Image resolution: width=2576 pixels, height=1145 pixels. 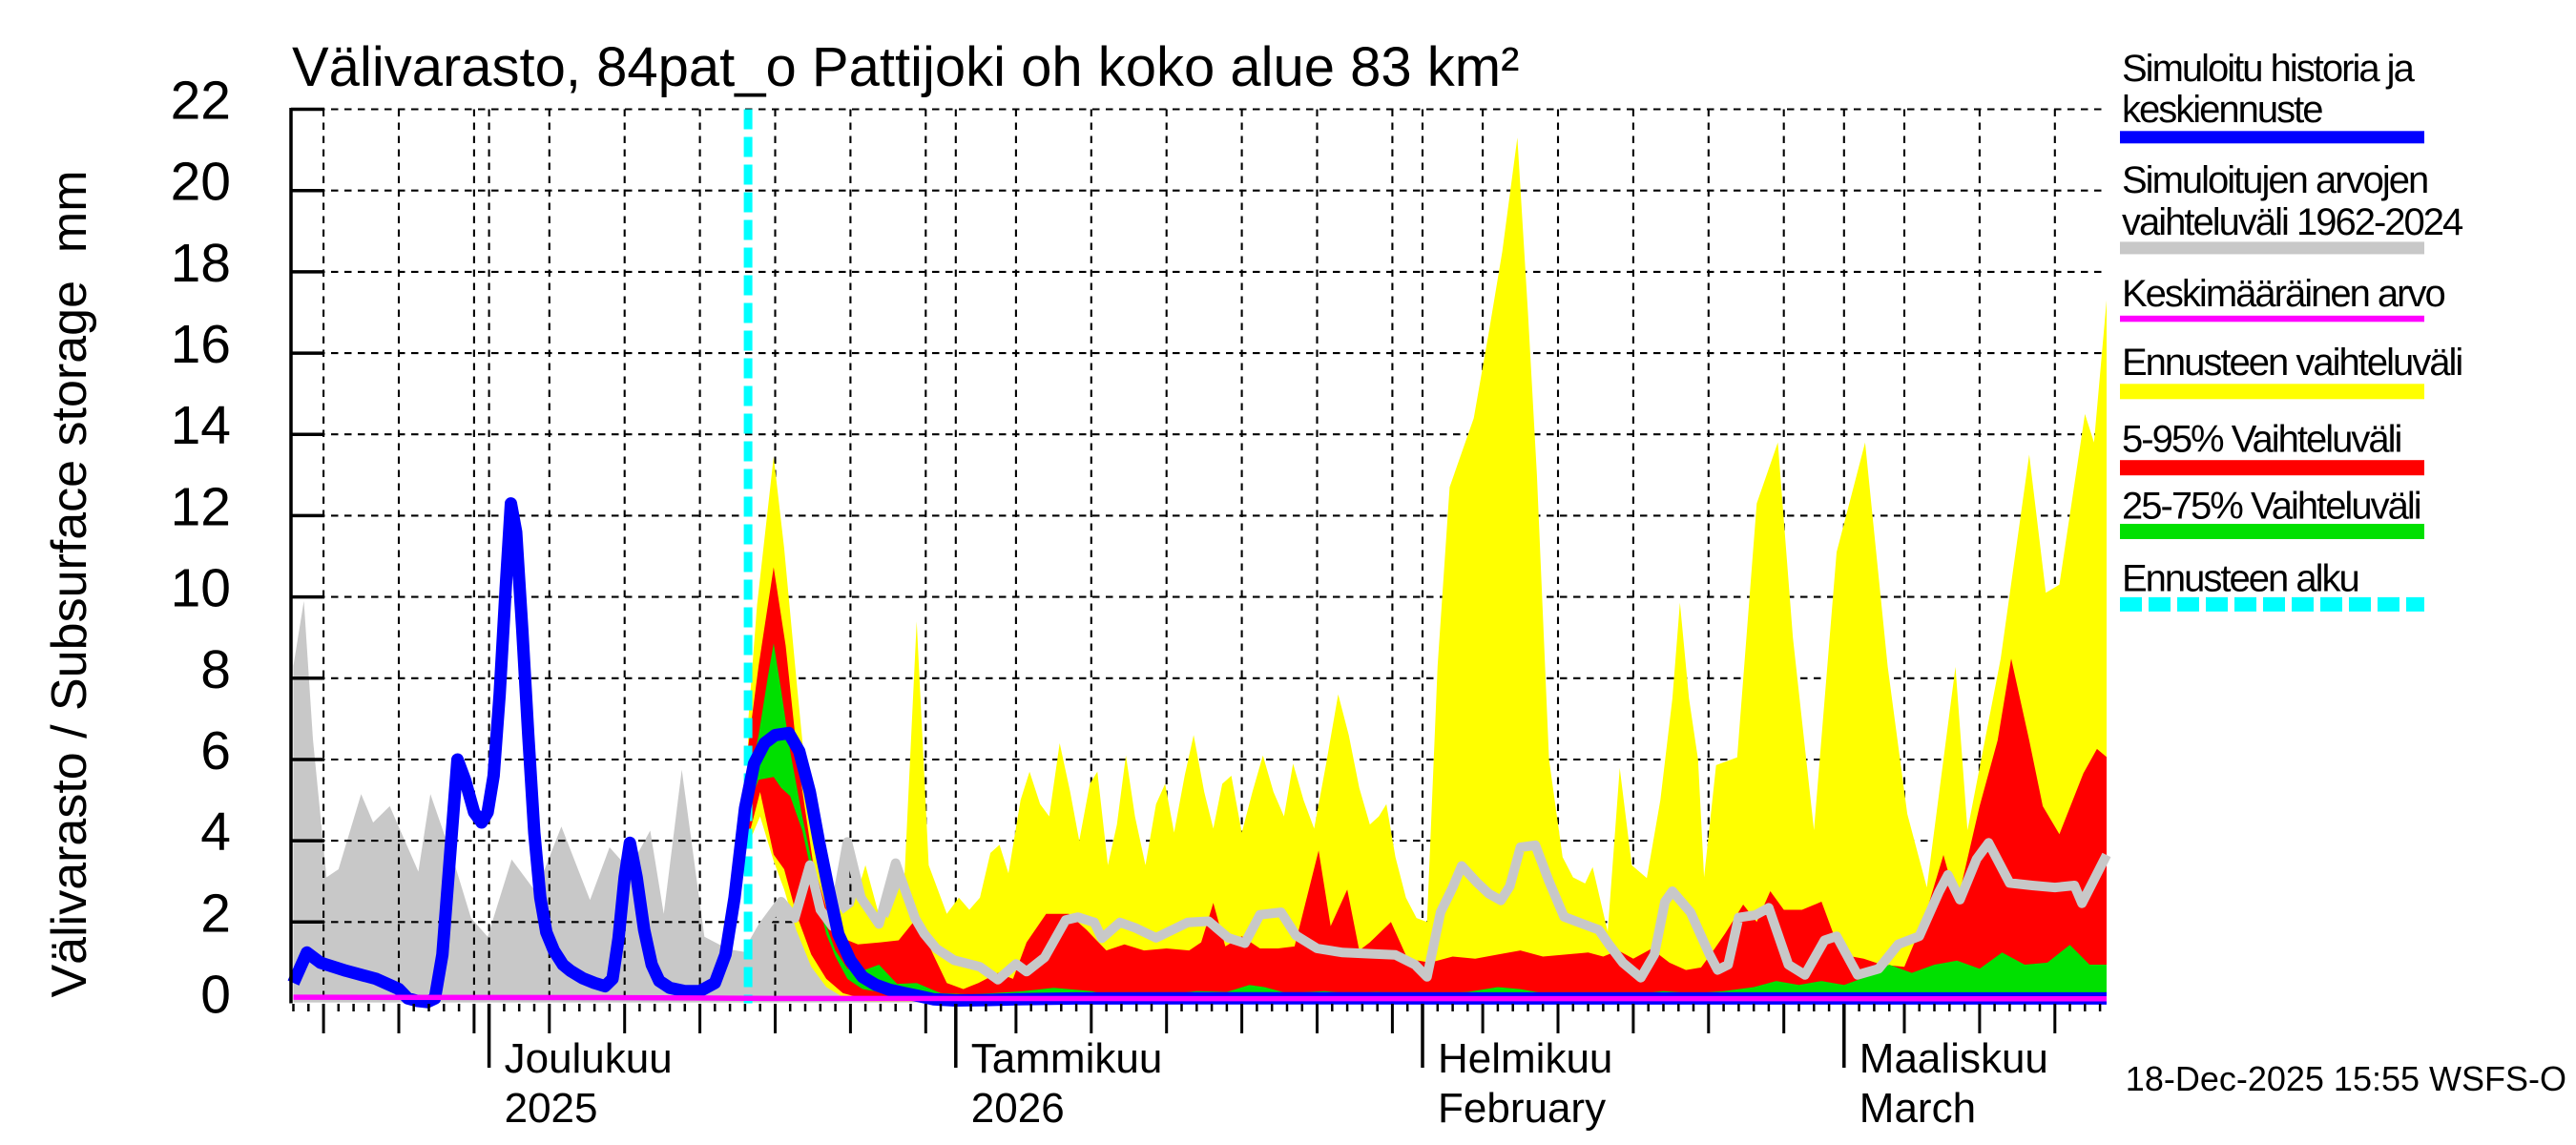 I want to click on svg-text: 8, so click(x=215, y=669).